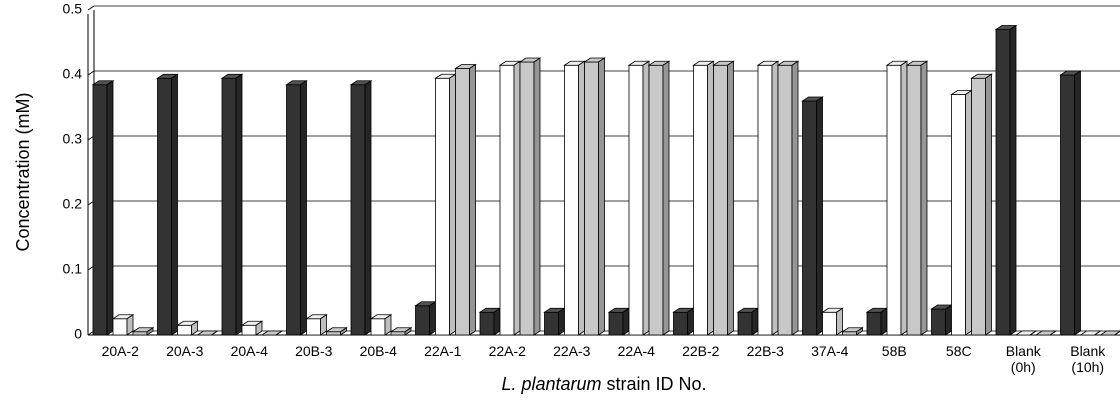  I want to click on x-tick-label: 20A-2, so click(120, 351).